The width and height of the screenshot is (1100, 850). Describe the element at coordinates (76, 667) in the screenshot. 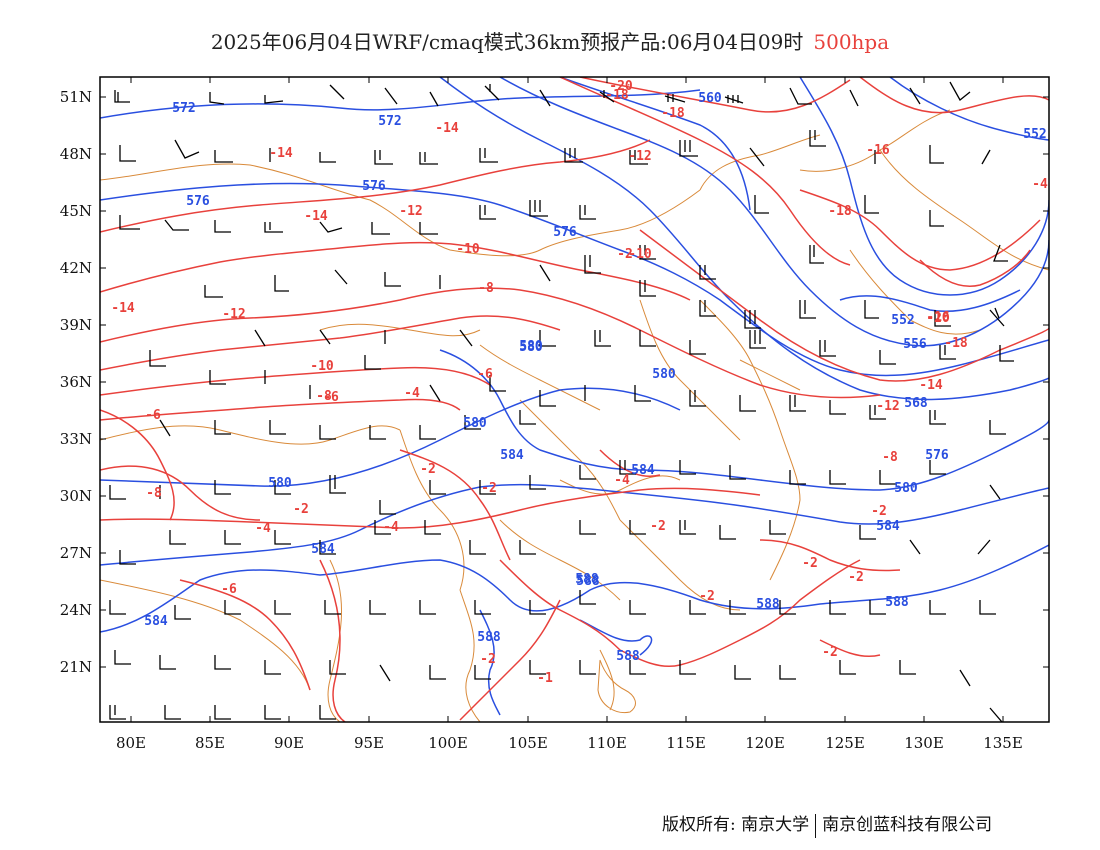

I see `lat-label-21N: 21N` at that location.